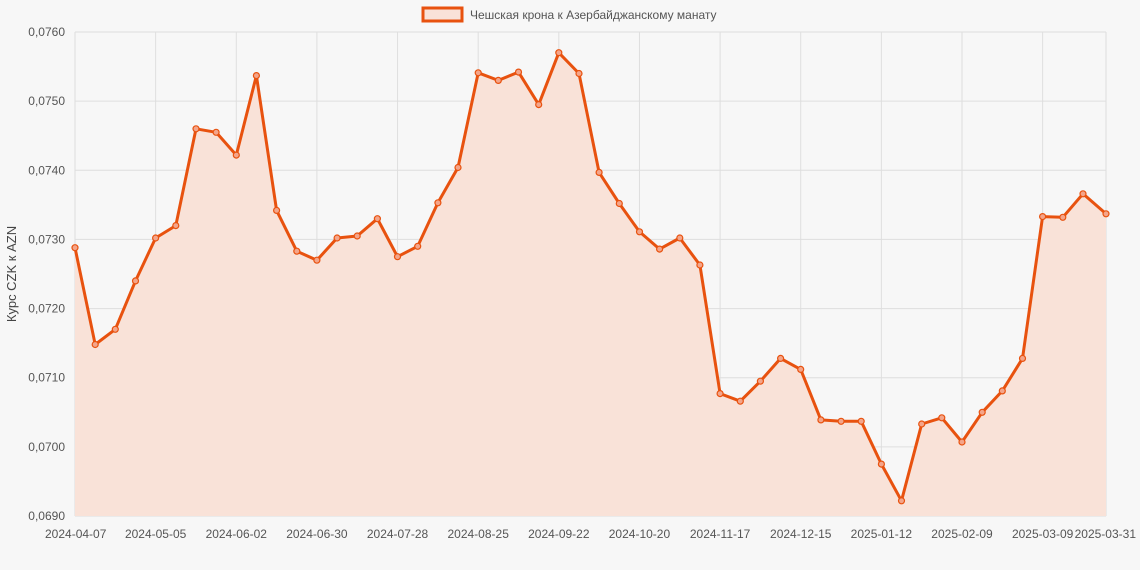  Describe the element at coordinates (156, 534) in the screenshot. I see `x-tick-label: 2024-05-05` at that location.